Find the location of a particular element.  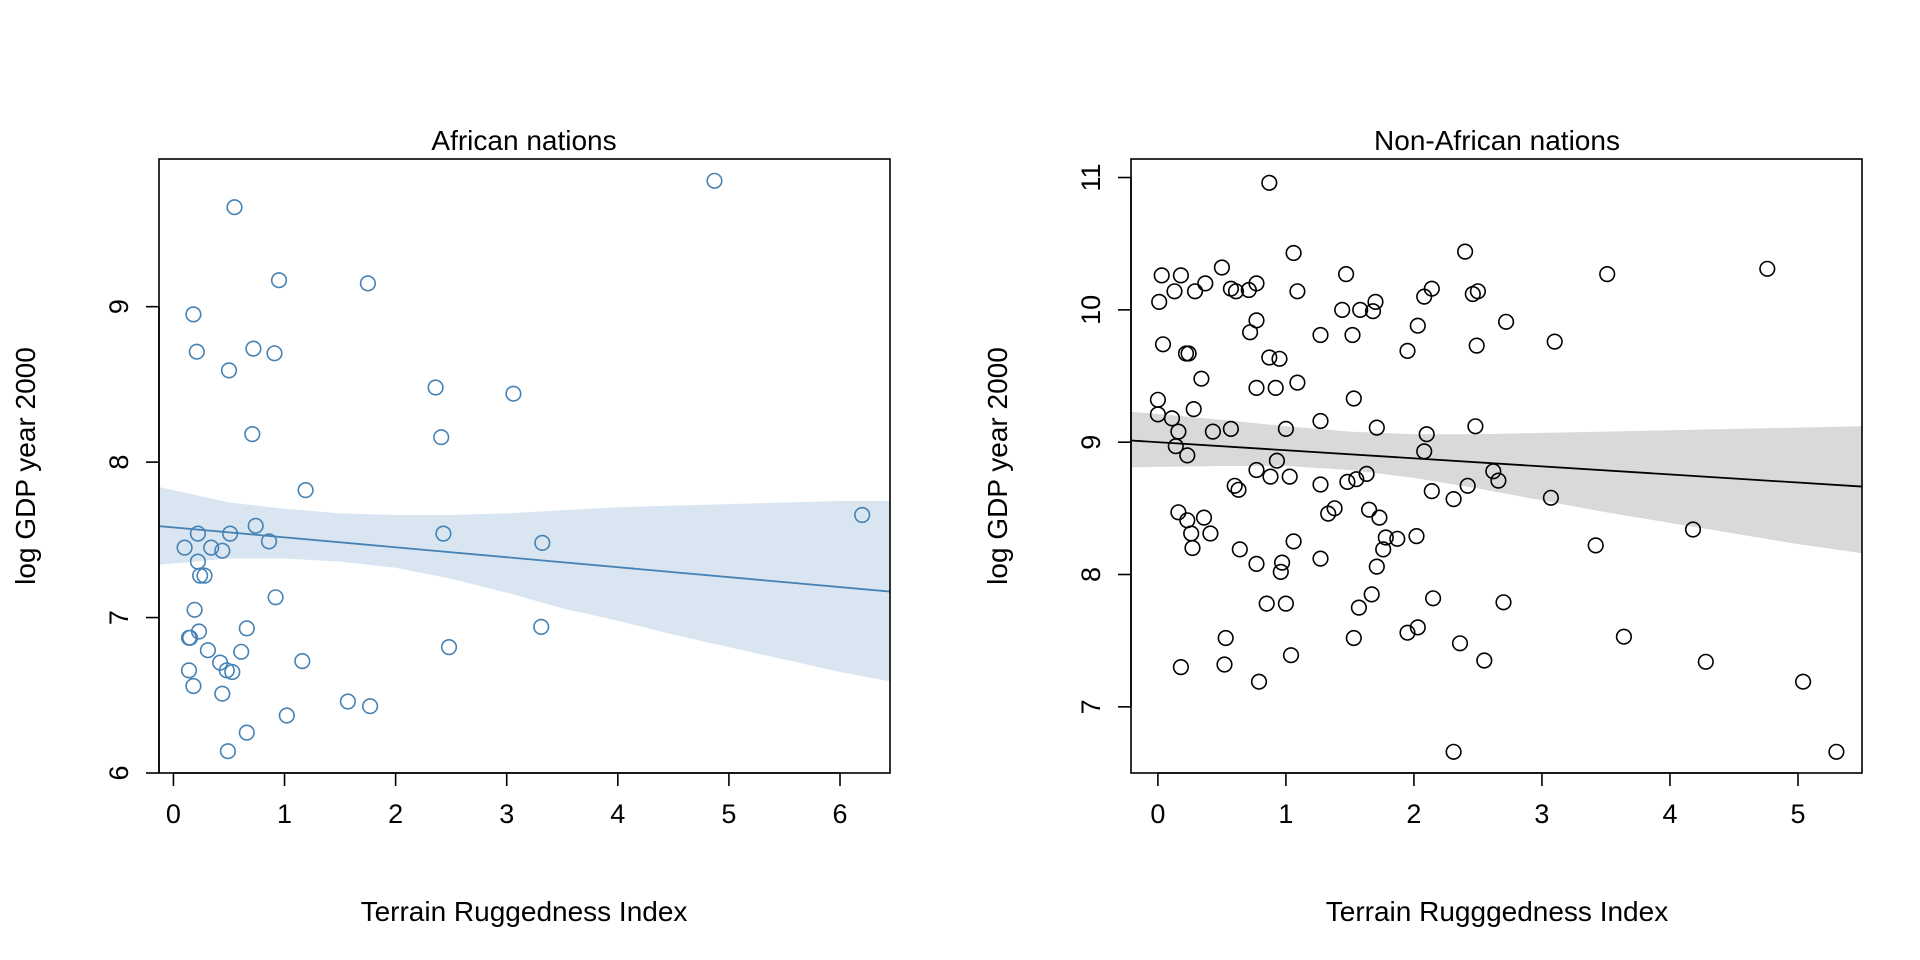

x-axis-label: Terrain Ruggedness Index is located at coordinates (524, 911).